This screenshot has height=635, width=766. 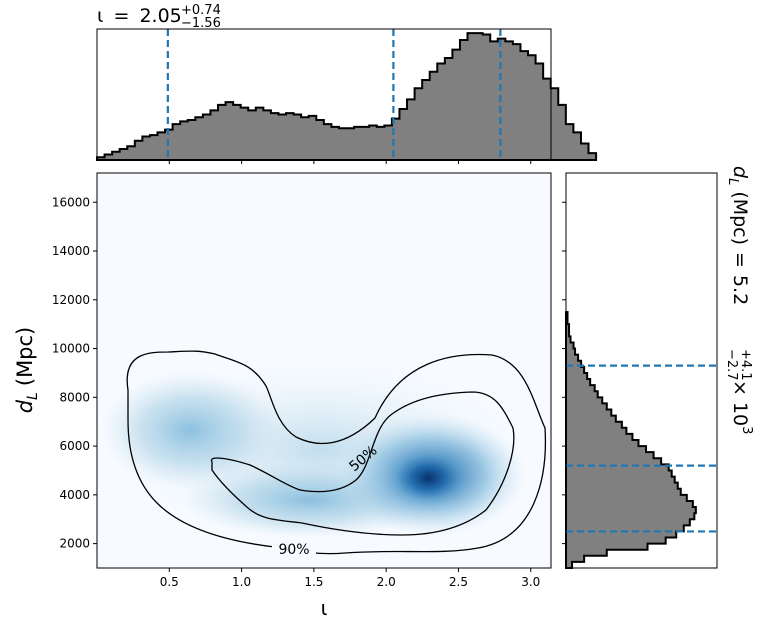 I want to click on svg-text: ×103, so click(x=741, y=407).